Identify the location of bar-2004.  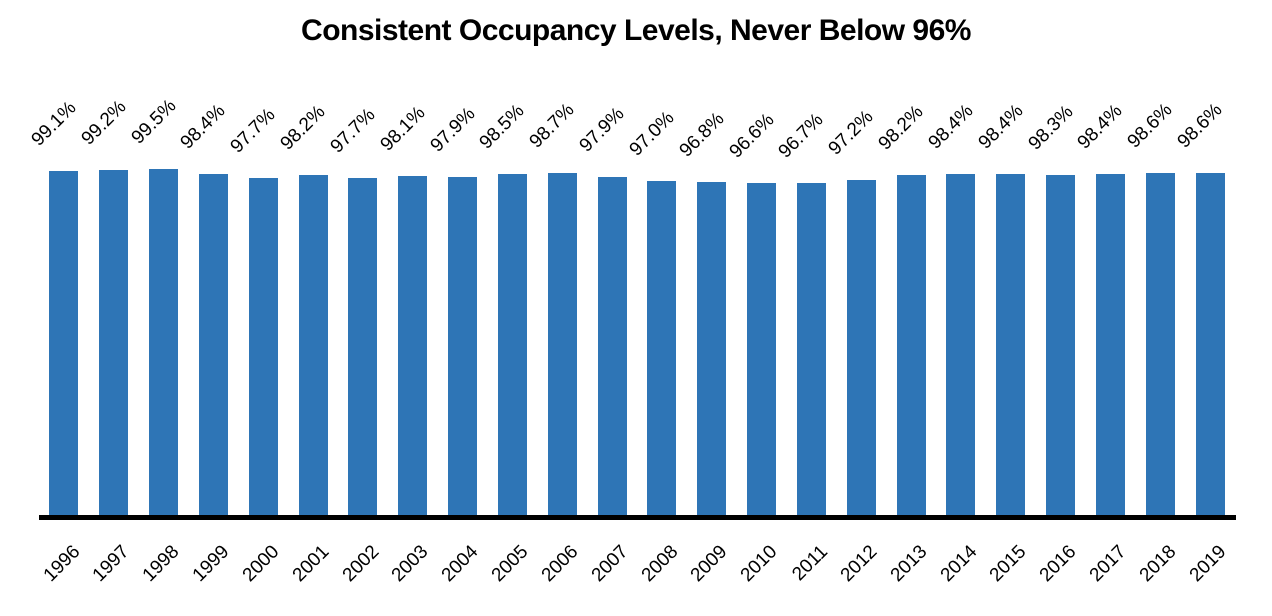
(463, 347).